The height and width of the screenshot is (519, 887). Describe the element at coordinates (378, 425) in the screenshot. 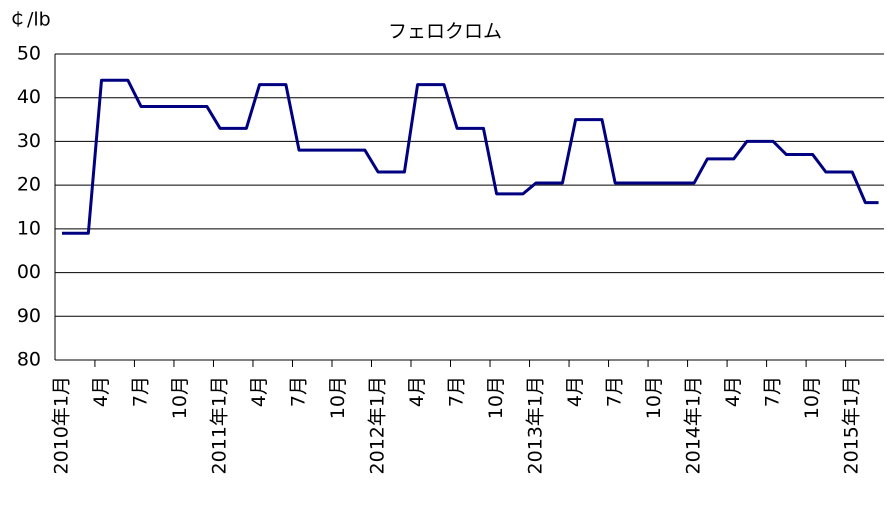

I see `x-tick-label: 2012年1月` at that location.